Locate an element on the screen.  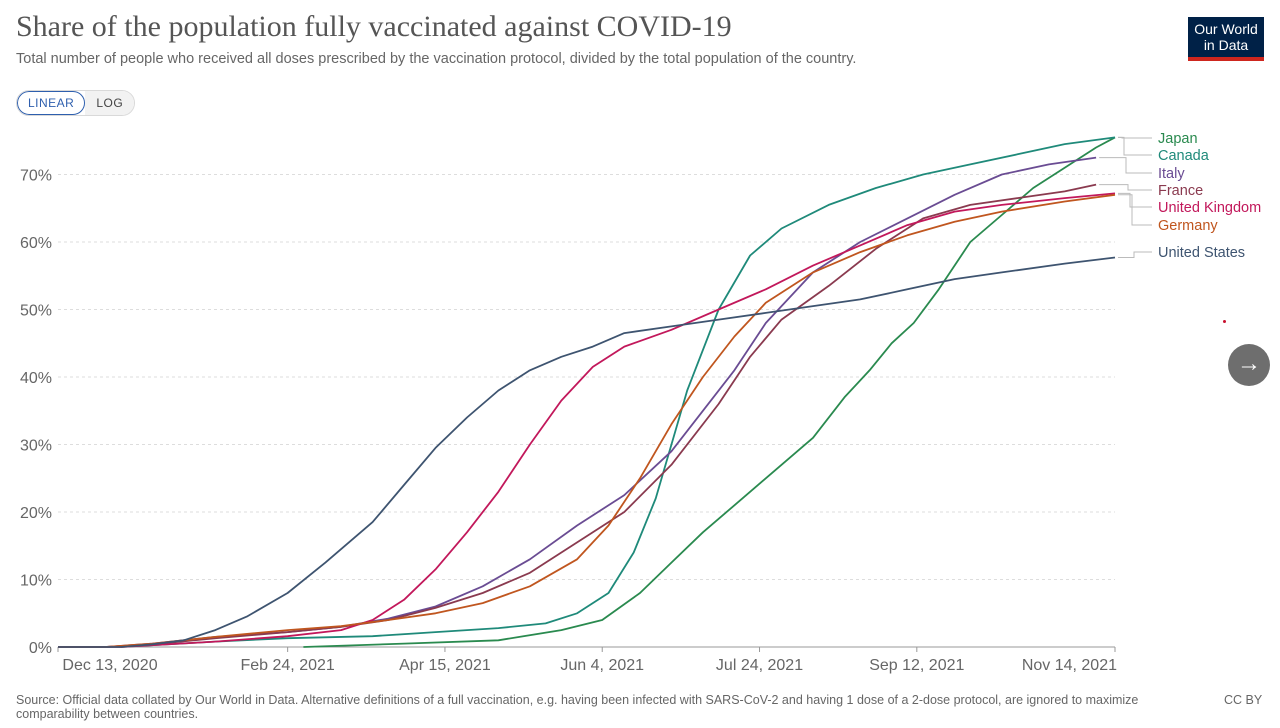
logo-line-2: in Data is located at coordinates (1226, 45).